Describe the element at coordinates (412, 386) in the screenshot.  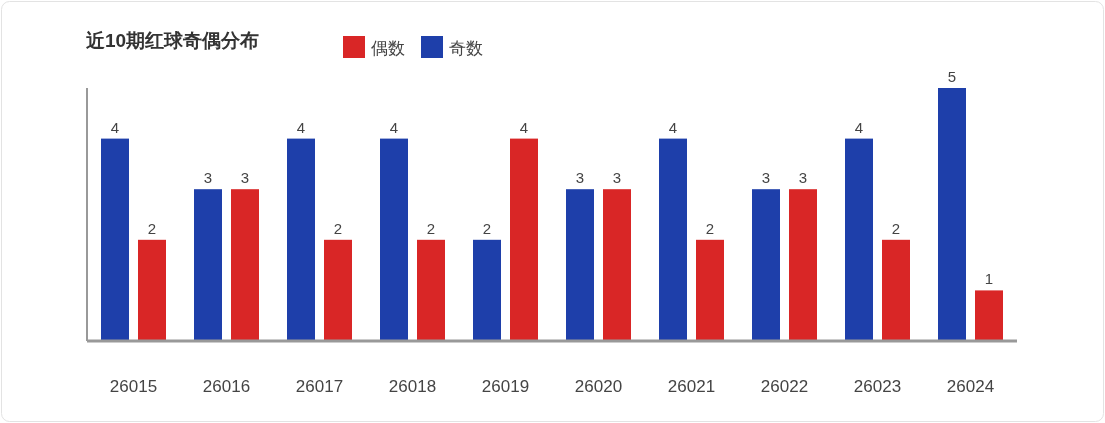
I see `x-tick-label: 26018` at that location.